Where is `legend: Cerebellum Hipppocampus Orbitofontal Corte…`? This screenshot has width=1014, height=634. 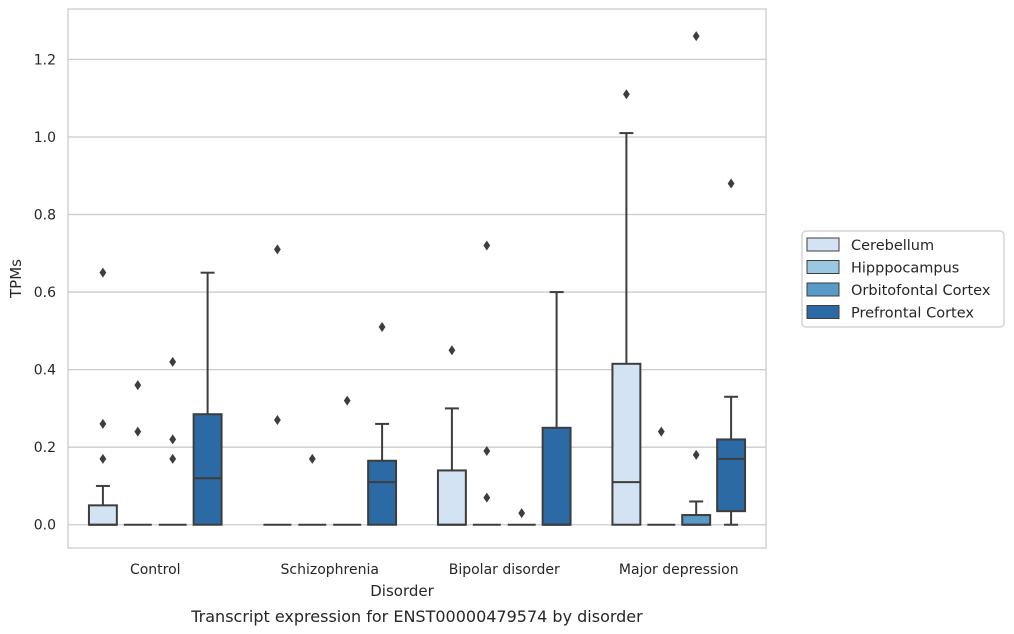 legend: Cerebellum Hipppocampus Orbitofontal Corte… is located at coordinates (903, 279).